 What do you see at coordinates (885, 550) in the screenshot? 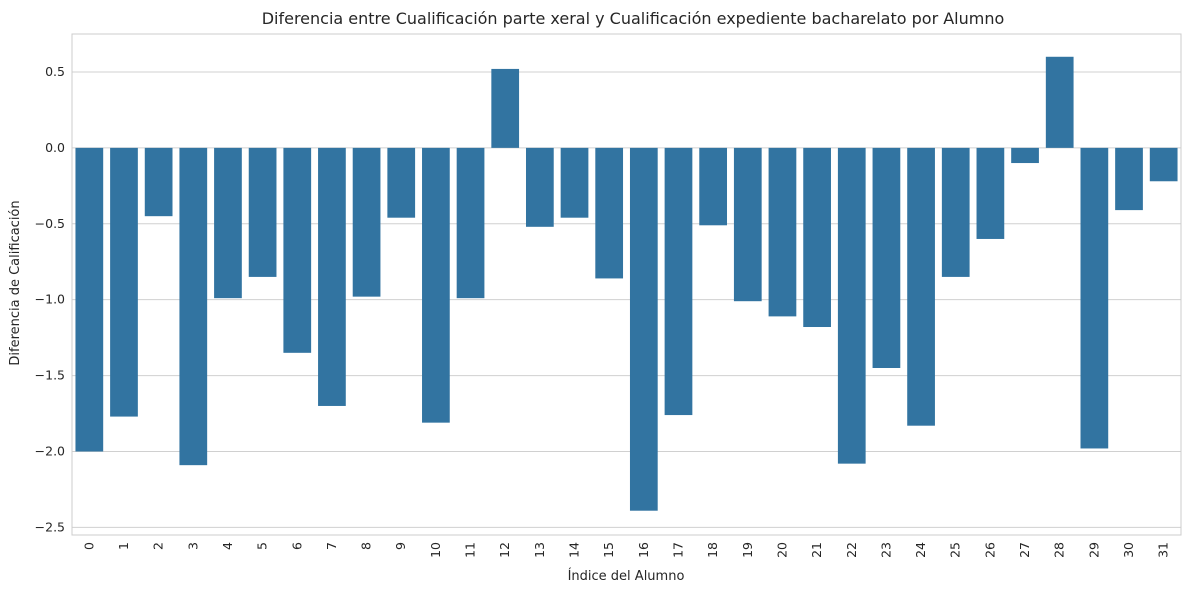
I see `x-tick-label: 23` at bounding box center [885, 550].